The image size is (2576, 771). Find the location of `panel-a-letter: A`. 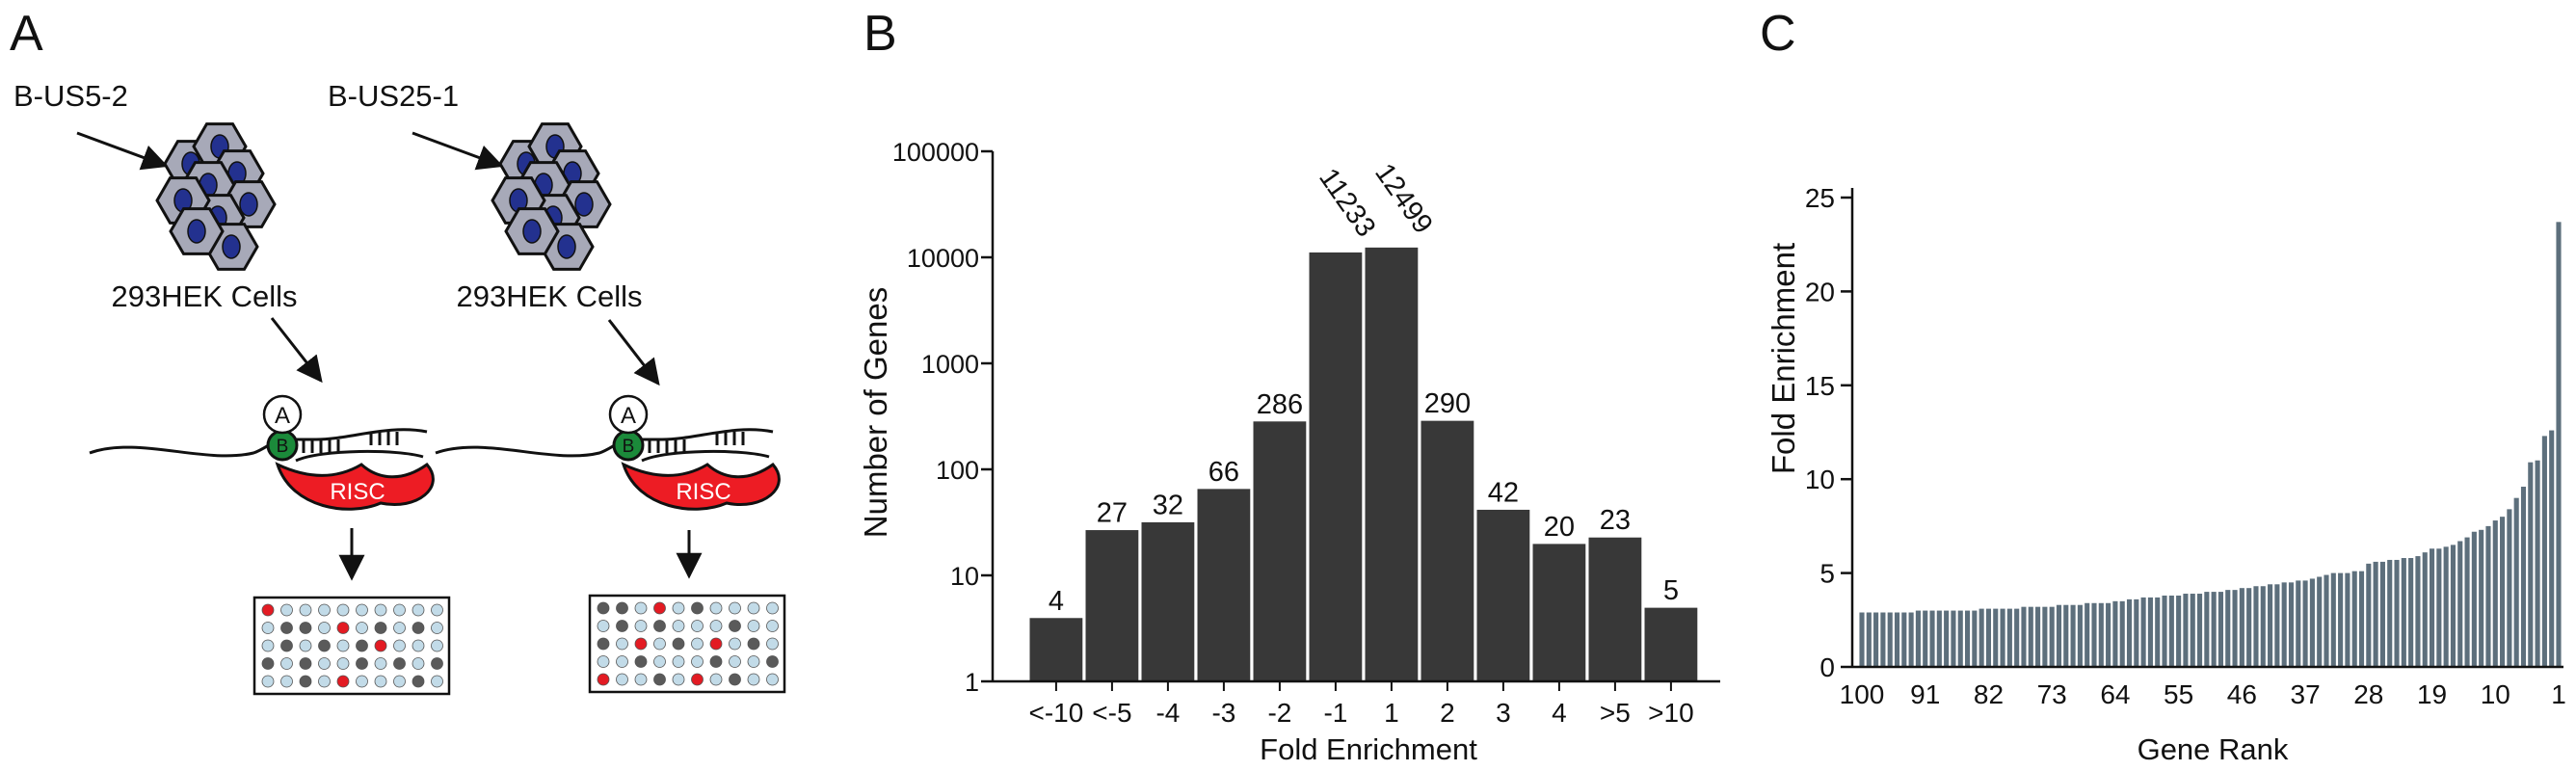

panel-a-letter: A is located at coordinates (26, 34).